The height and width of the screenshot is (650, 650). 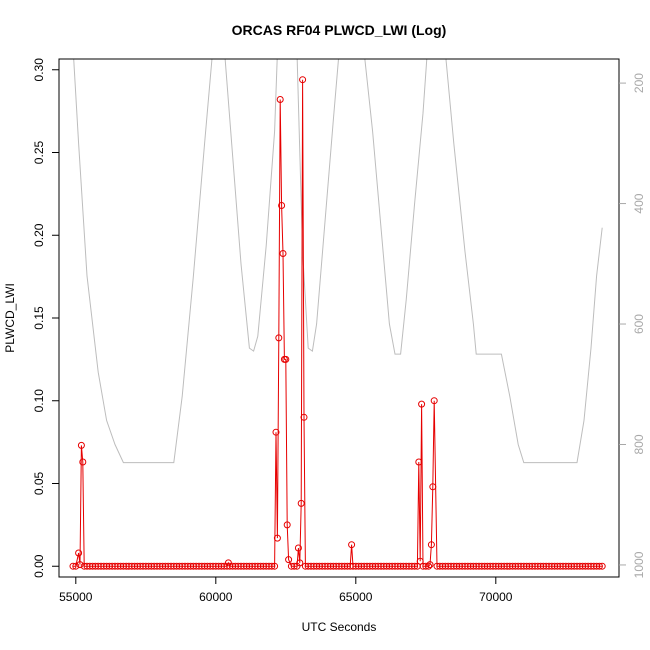 I want to click on y-axis: 0.00 0.05 0.10 0.15 0.20 0.25 0.30, so click(x=46, y=318).